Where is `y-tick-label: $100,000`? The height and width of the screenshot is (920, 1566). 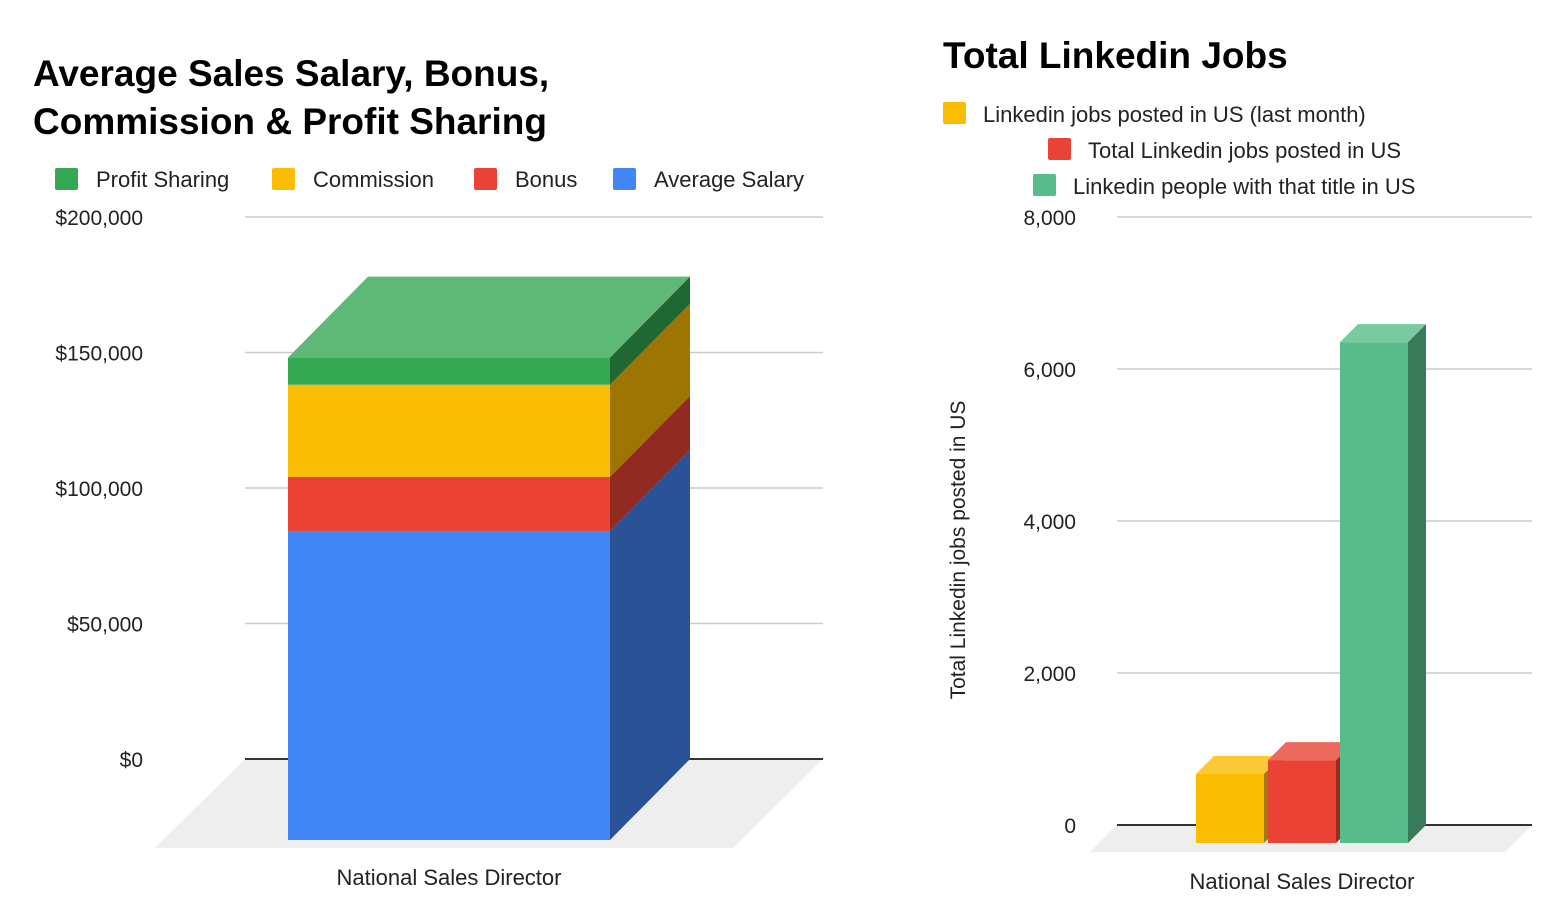 y-tick-label: $100,000 is located at coordinates (99, 489).